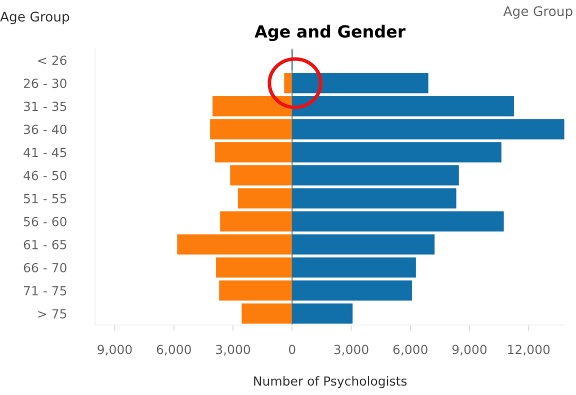  What do you see at coordinates (45, 221) in the screenshot?
I see `y-tick-label: 56 - 60` at bounding box center [45, 221].